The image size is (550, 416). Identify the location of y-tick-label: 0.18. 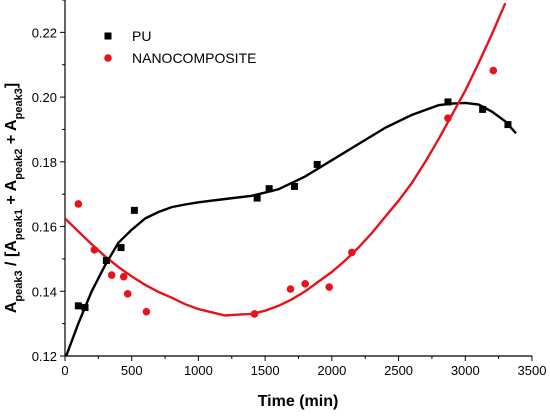
(44, 162).